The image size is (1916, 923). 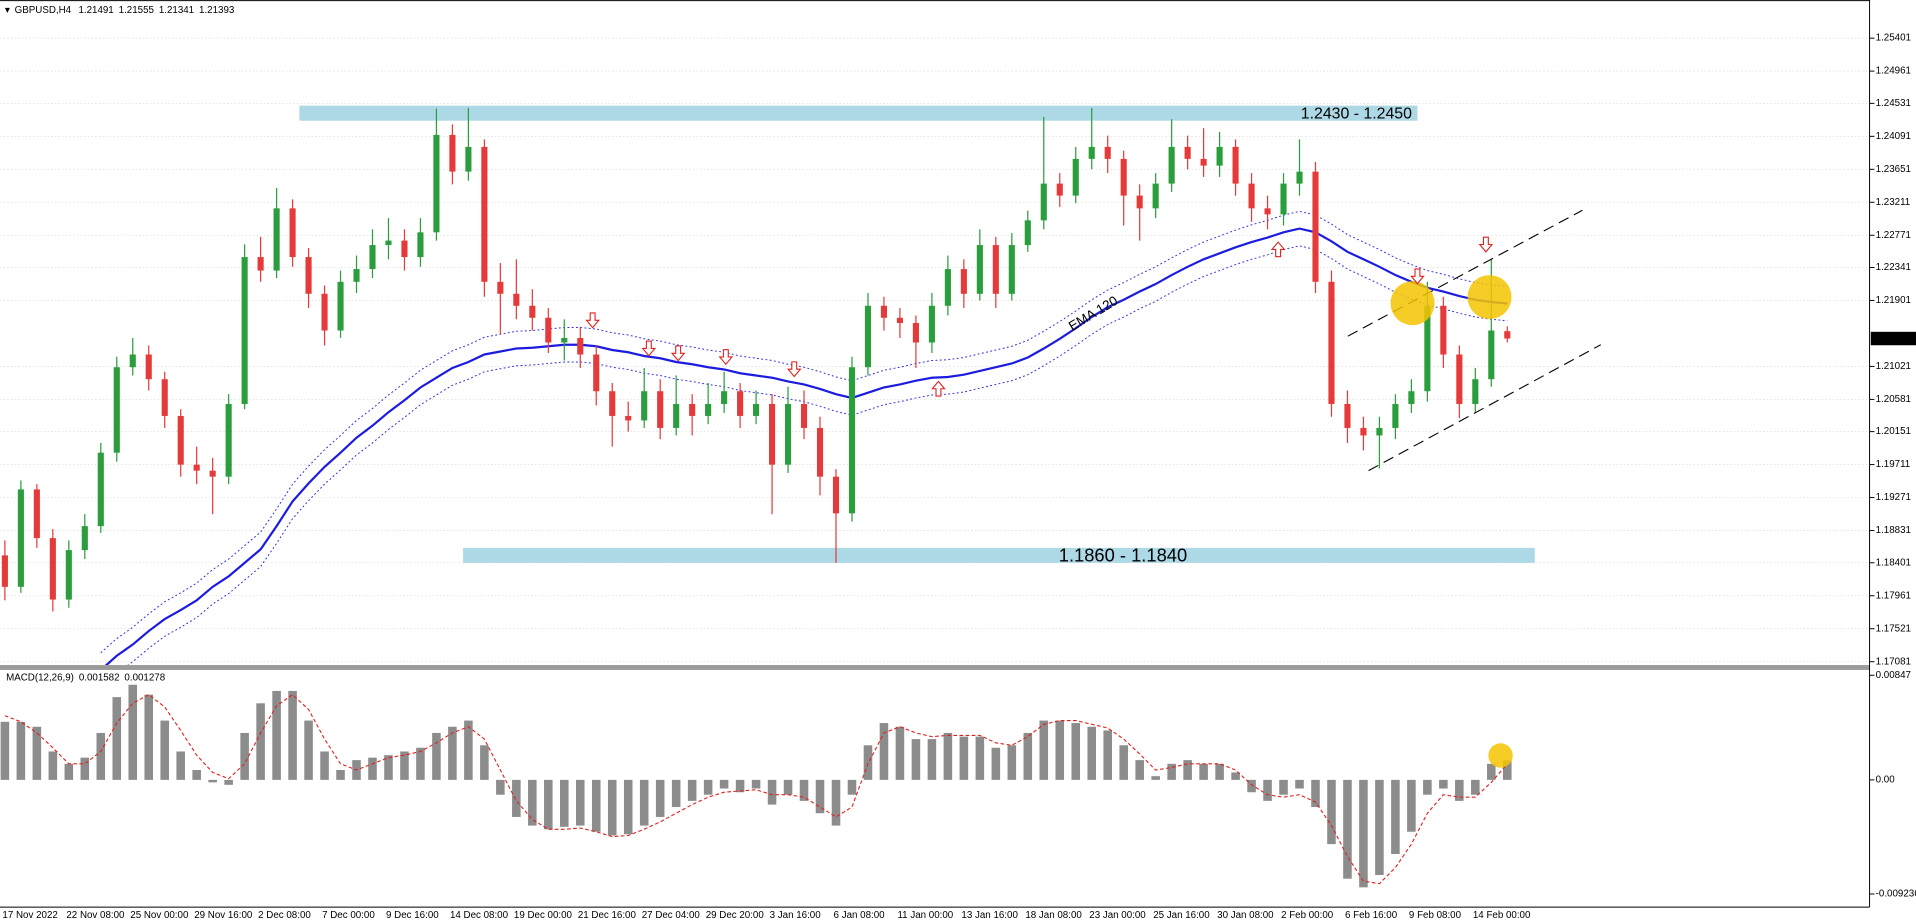 What do you see at coordinates (1893, 38) in the screenshot?
I see `y-tick-label: 1.25401` at bounding box center [1893, 38].